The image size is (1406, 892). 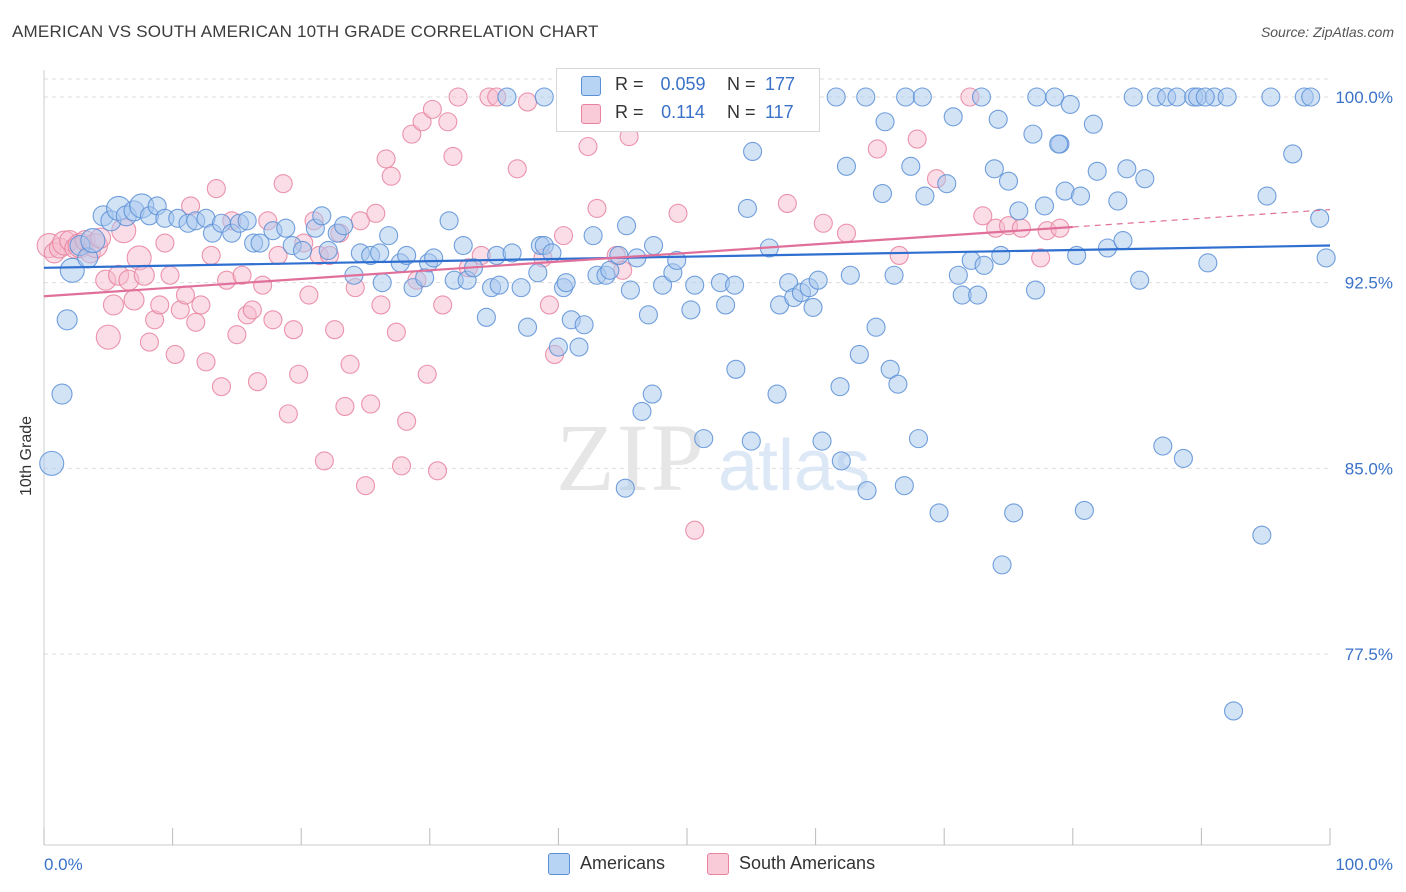 I want to click on y-tick-label: 77.5%, so click(x=1369, y=654).